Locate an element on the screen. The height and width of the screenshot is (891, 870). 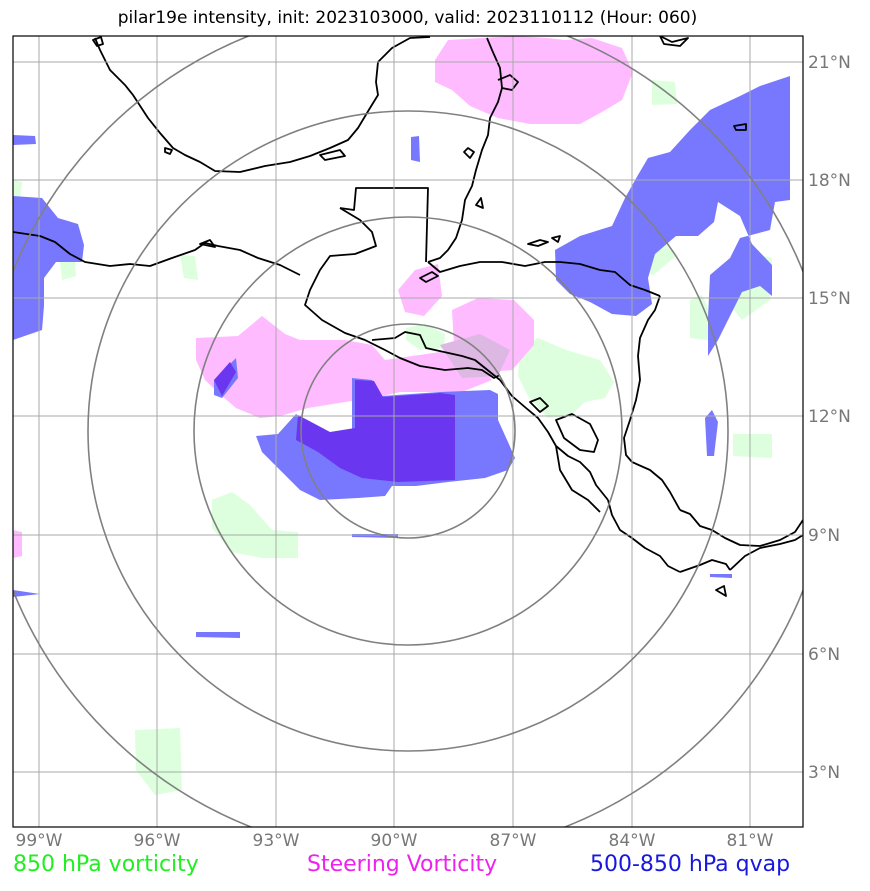
lon-tick: 81°W is located at coordinates (750, 841).